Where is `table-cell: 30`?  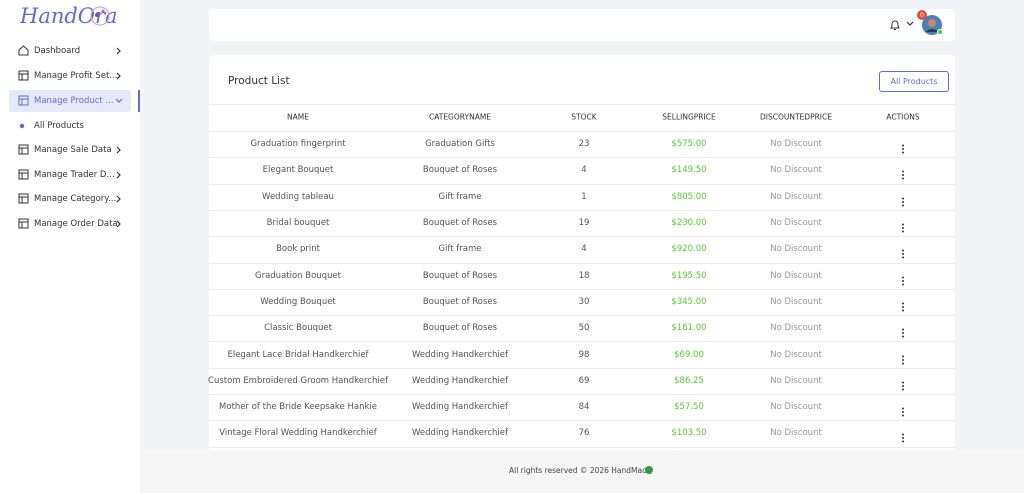 table-cell: 30 is located at coordinates (584, 301).